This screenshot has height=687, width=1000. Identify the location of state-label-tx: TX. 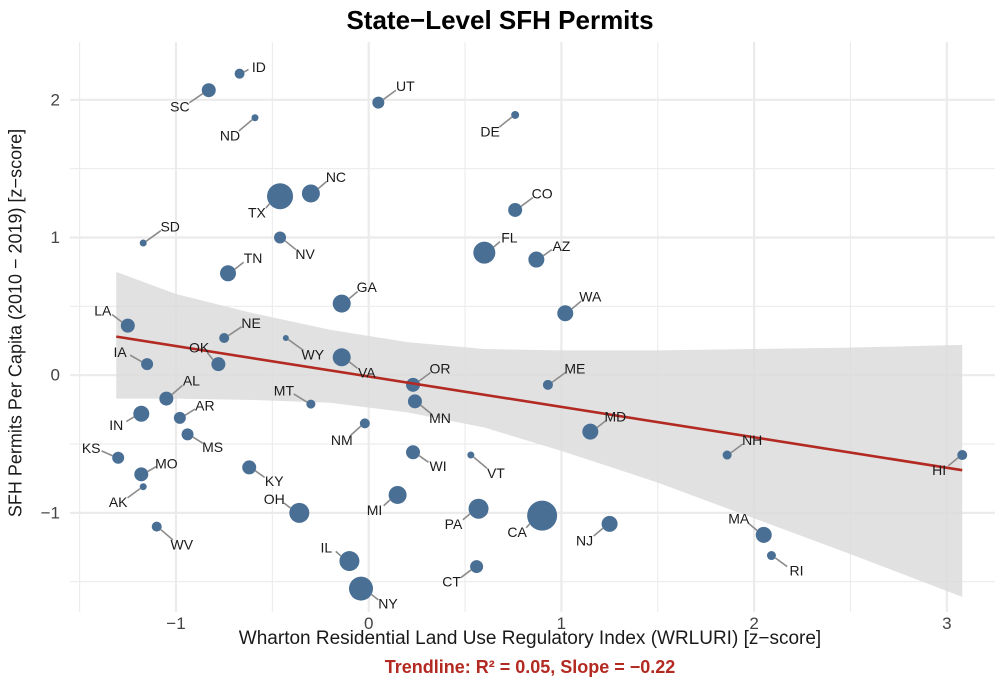
(257, 213).